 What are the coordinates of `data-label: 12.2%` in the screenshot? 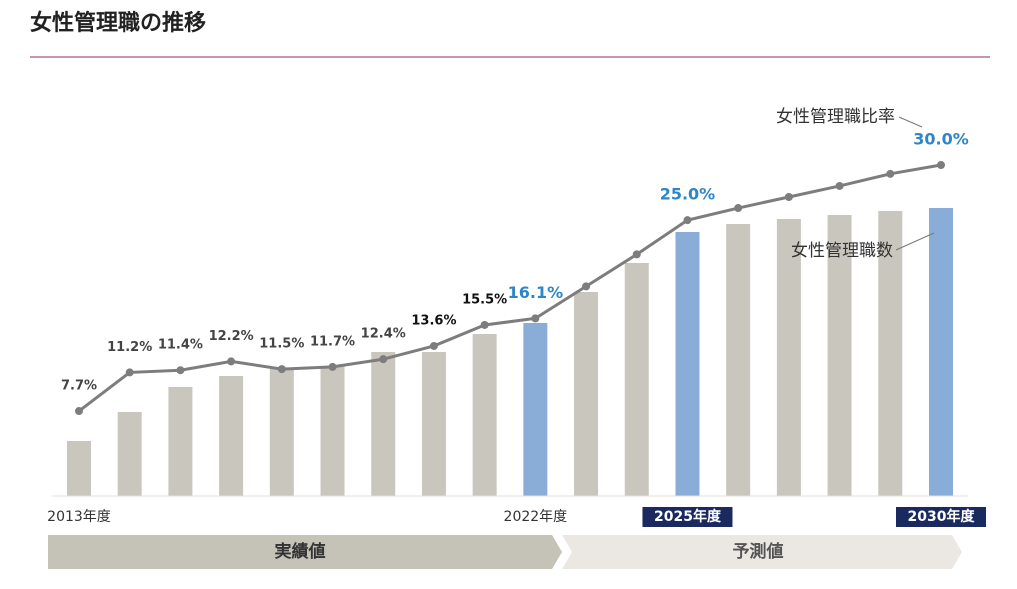 It's located at (231, 336).